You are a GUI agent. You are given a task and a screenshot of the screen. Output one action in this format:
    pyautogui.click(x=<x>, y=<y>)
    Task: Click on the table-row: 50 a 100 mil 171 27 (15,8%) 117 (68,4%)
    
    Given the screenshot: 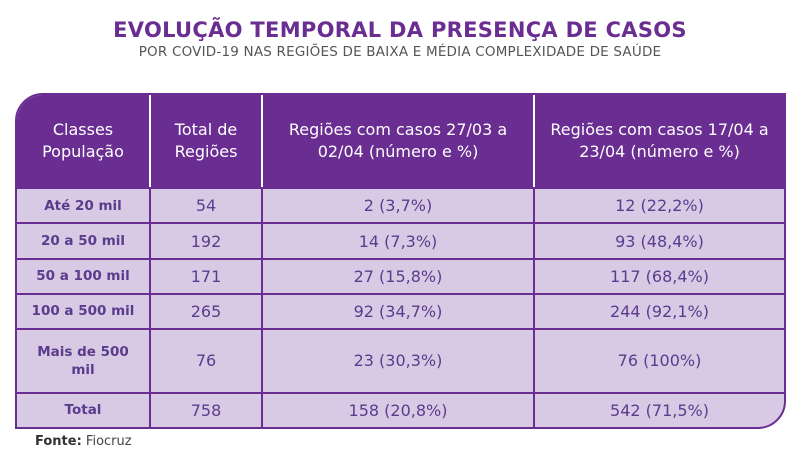 What is the action you would take?
    pyautogui.click(x=400, y=275)
    